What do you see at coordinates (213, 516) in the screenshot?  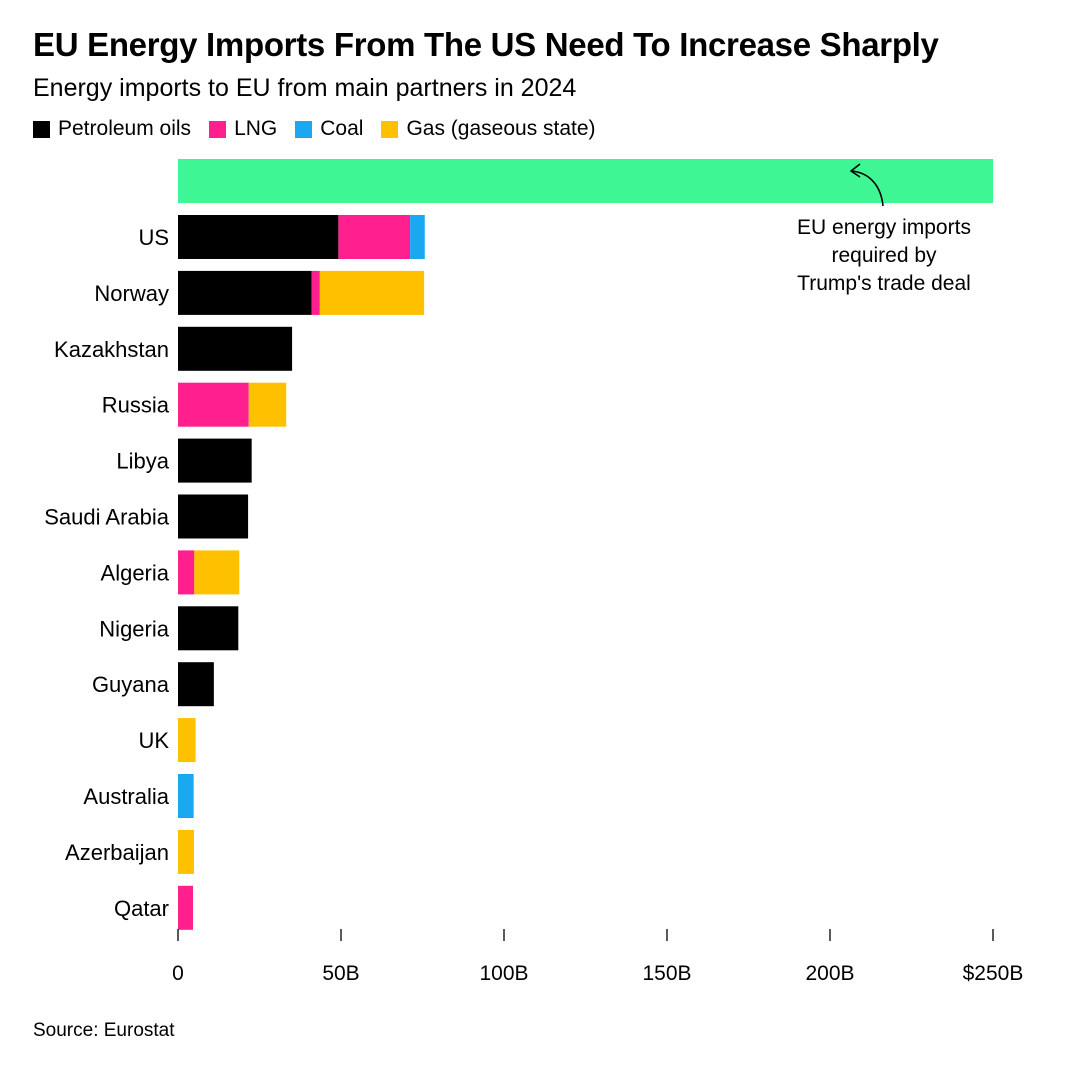 I see `bar-saudi-arabia-petroleum-oils` at bounding box center [213, 516].